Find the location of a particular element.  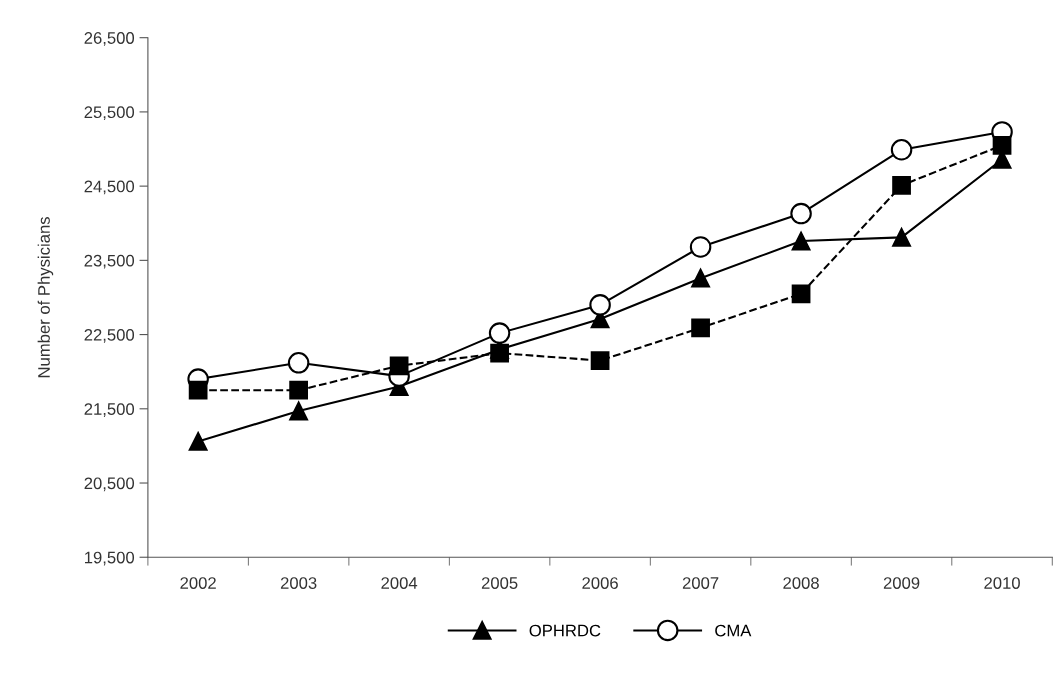

x-tick-label: 2008 is located at coordinates (801, 583).